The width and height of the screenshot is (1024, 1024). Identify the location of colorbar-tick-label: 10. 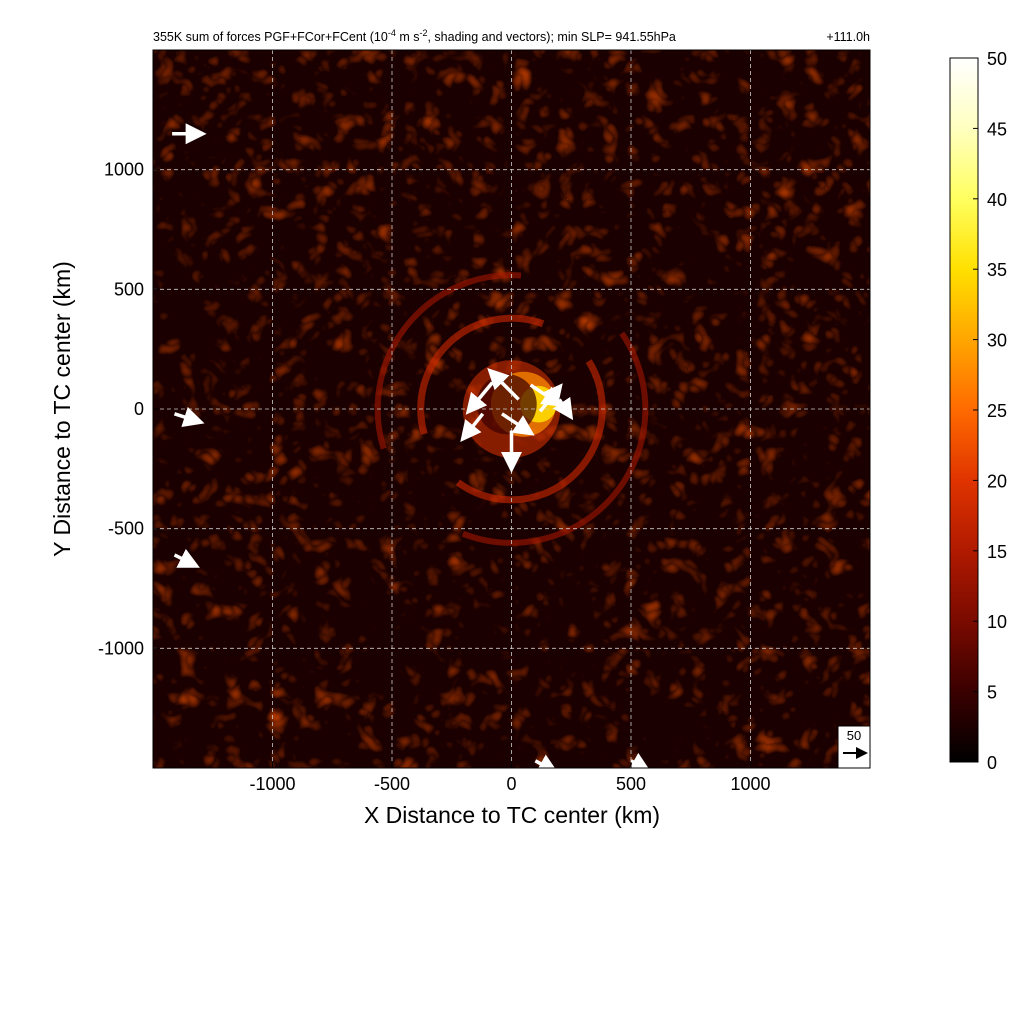
(997, 622).